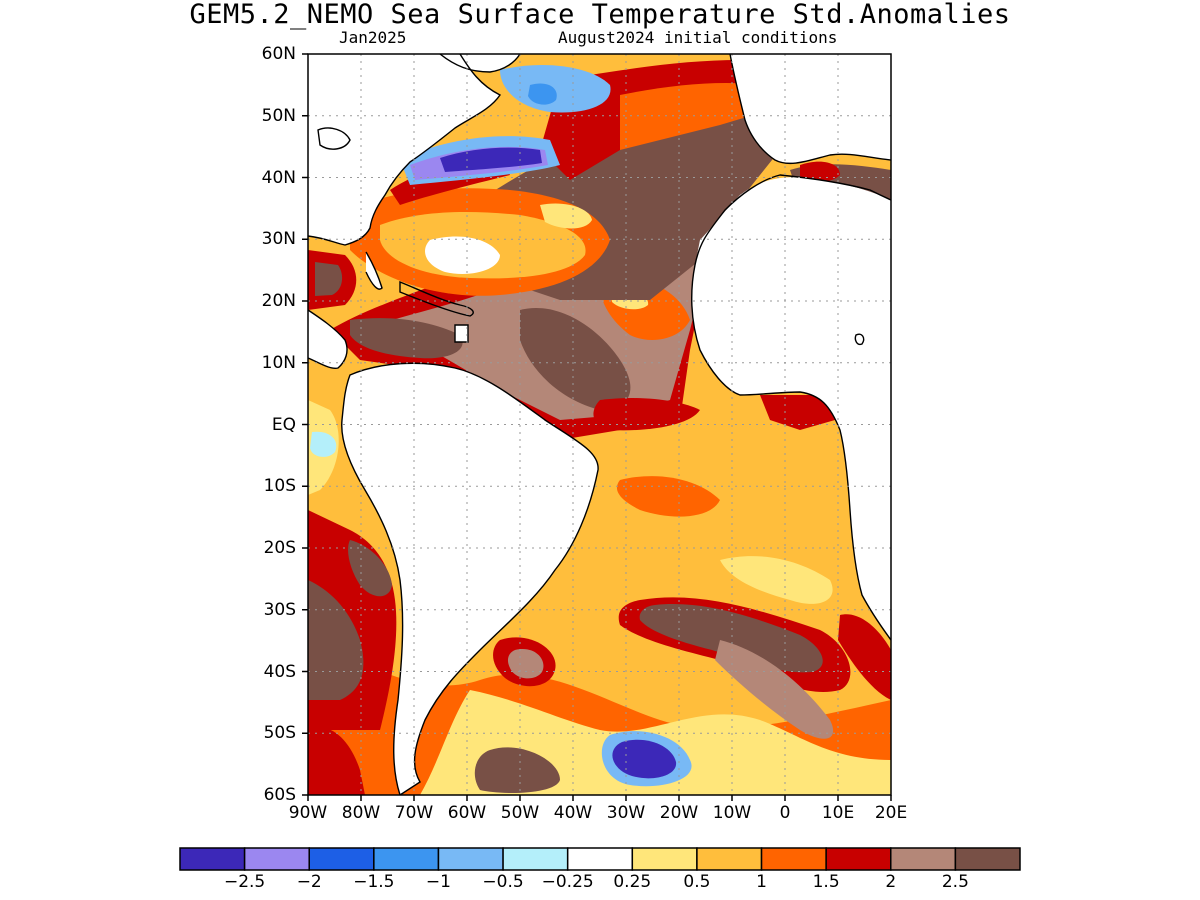  What do you see at coordinates (414, 813) in the screenshot?
I see `longitude-label: 70W` at bounding box center [414, 813].